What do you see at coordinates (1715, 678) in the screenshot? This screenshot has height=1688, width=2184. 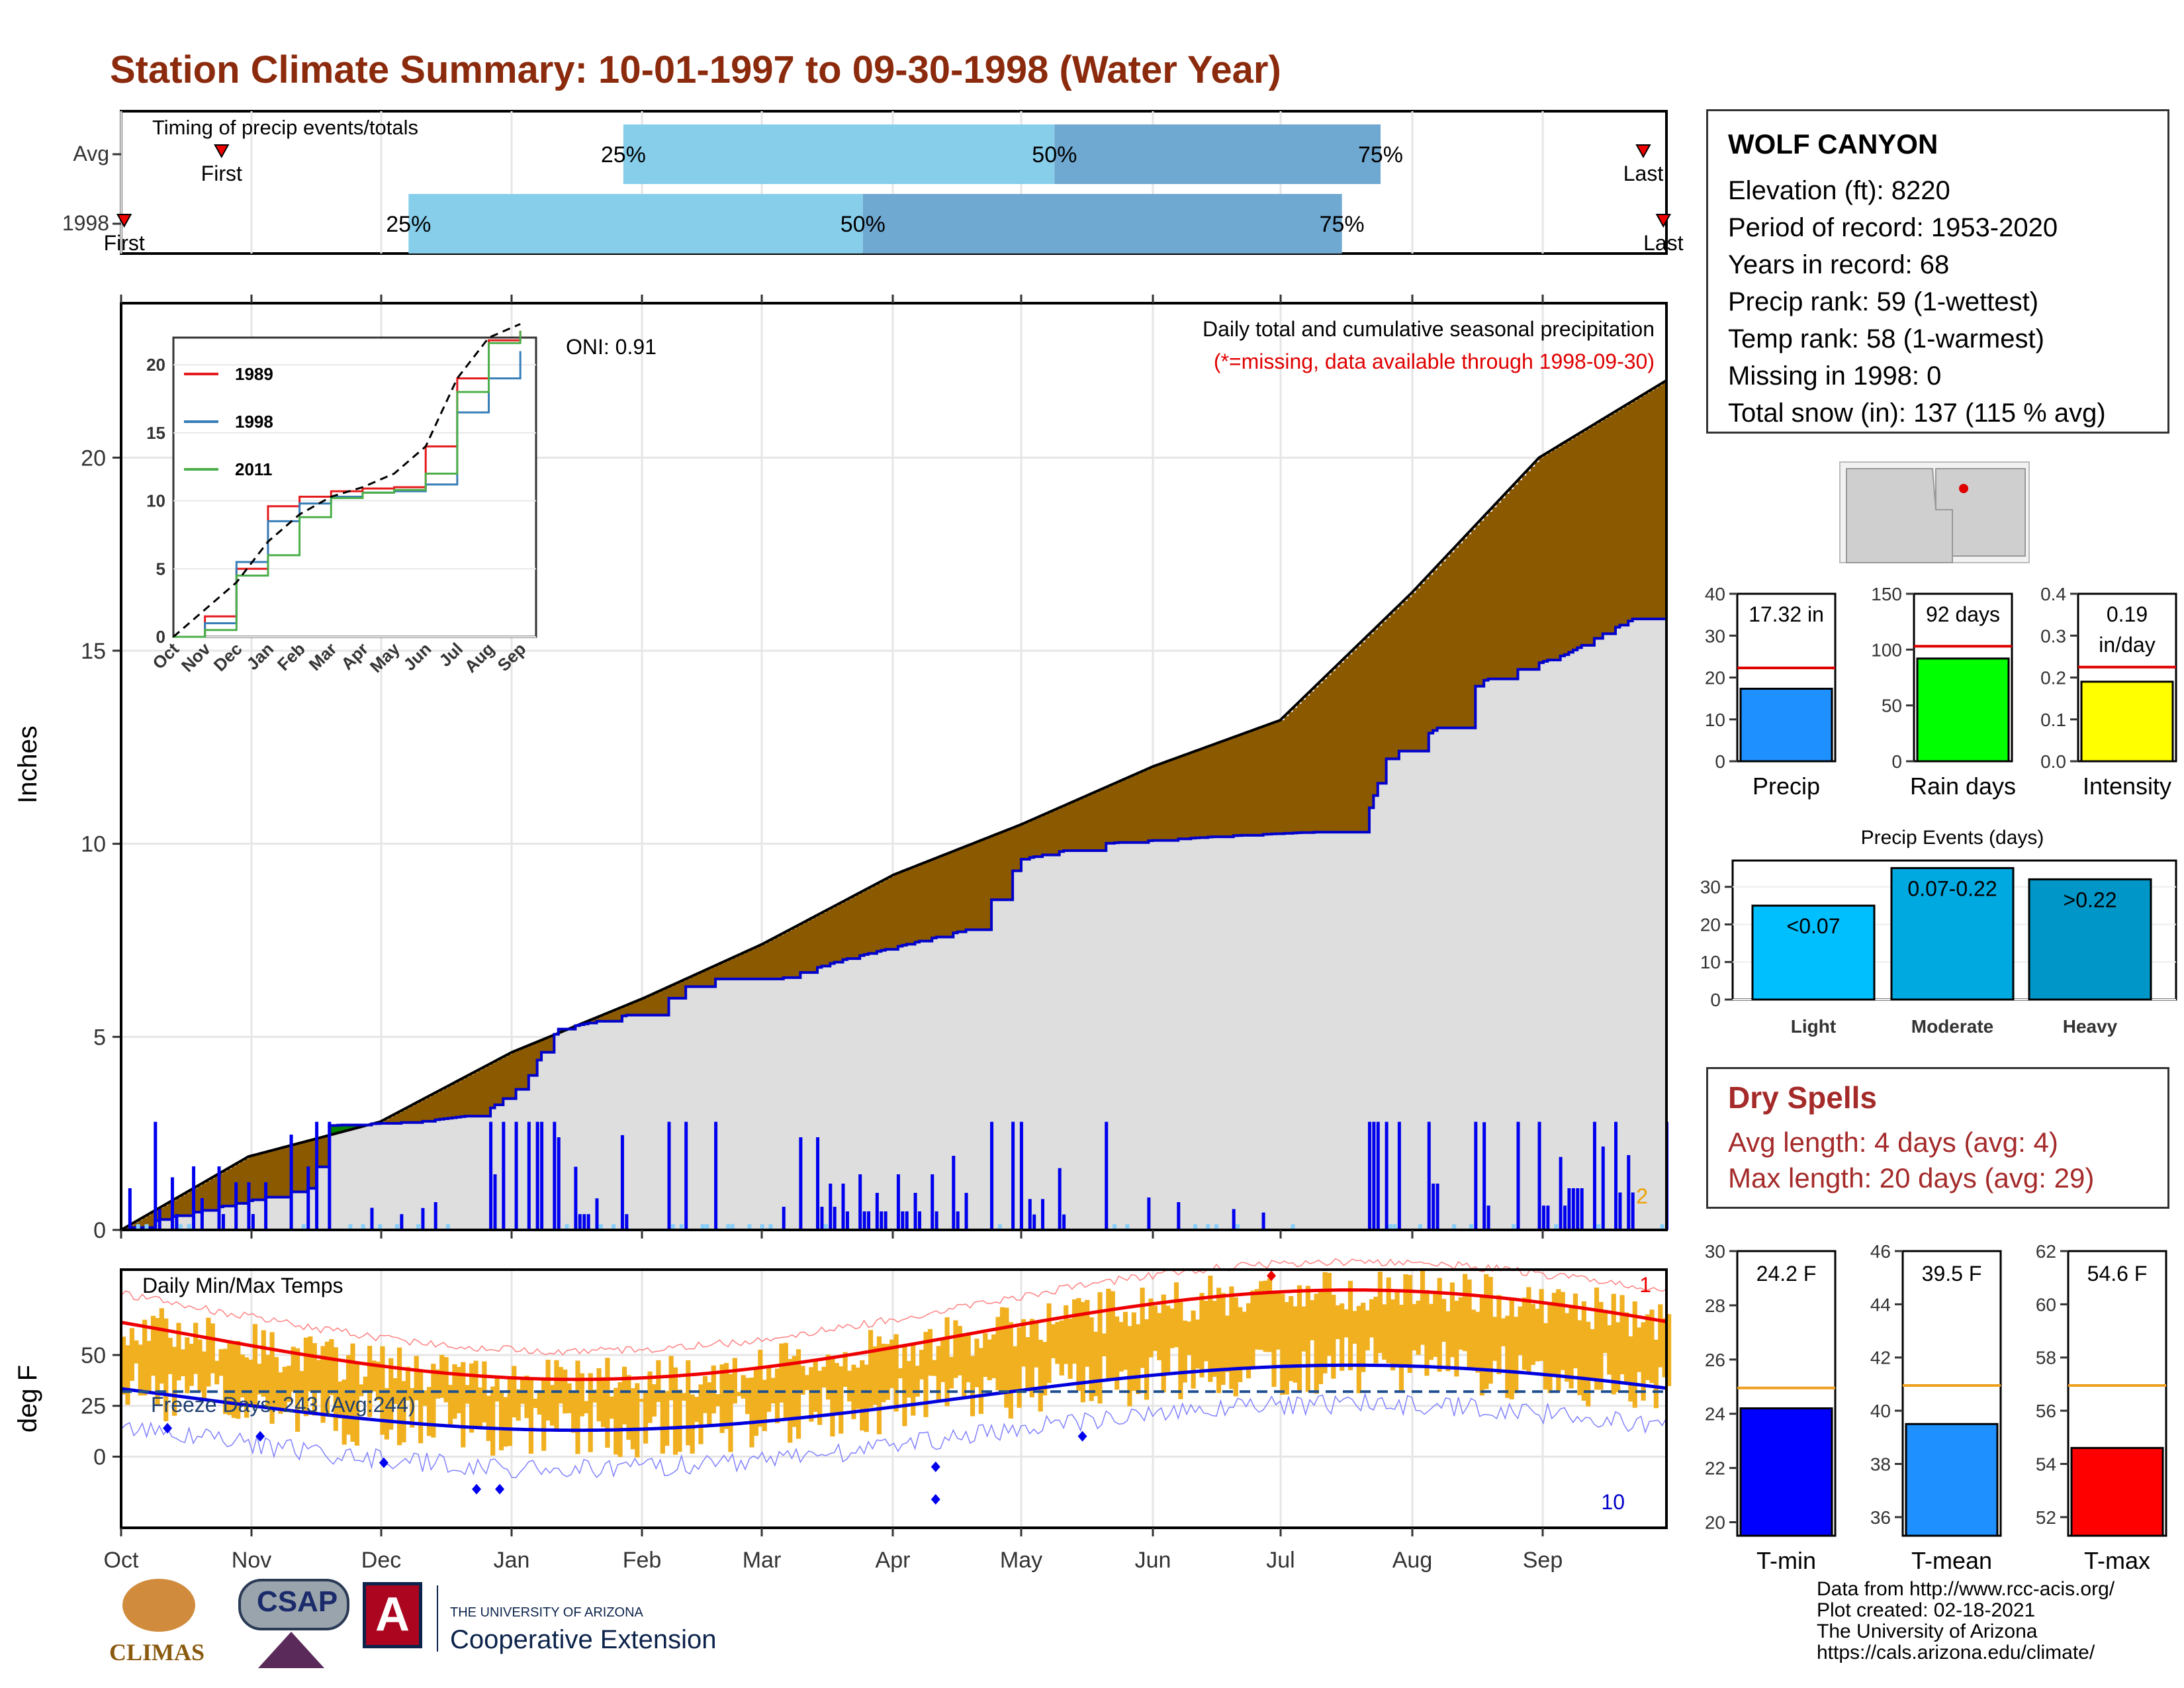 I see `summary-tick: 20` at bounding box center [1715, 678].